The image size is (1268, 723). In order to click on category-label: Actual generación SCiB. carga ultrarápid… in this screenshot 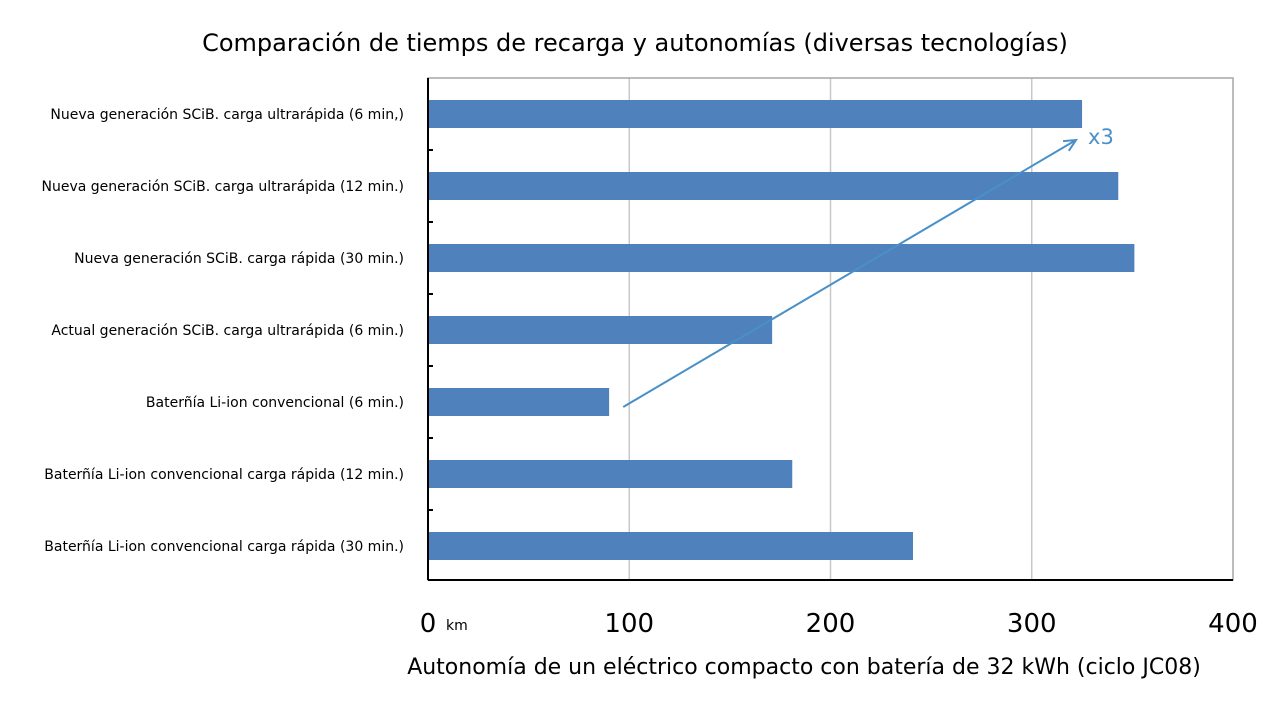, I will do `click(227, 331)`.